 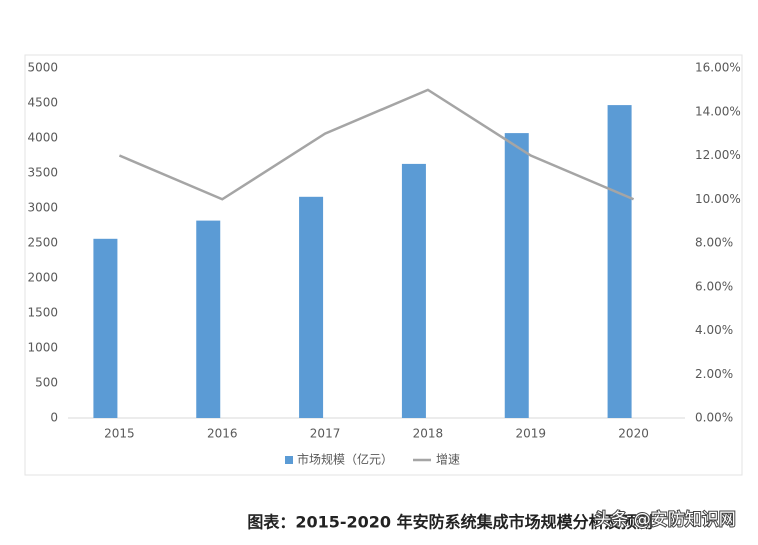 I want to click on y-tick-label: 4000, so click(x=42, y=138).